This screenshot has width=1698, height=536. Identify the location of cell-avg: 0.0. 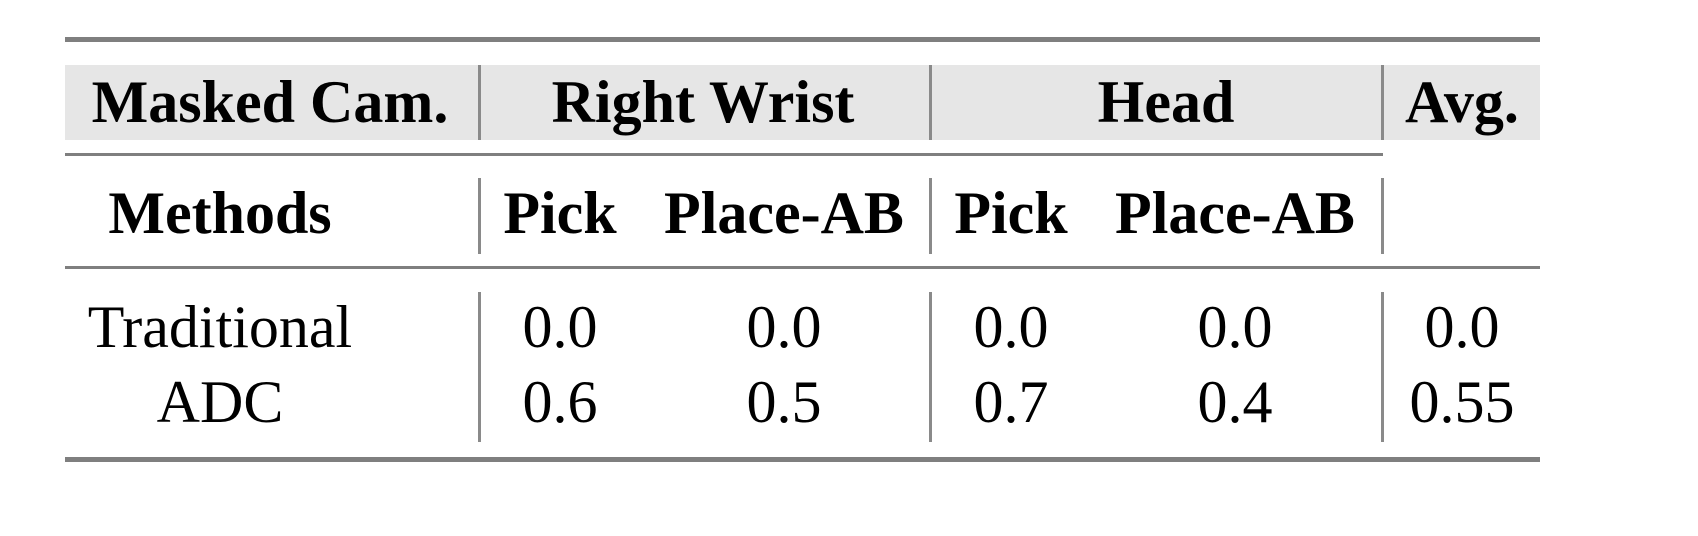
(1462, 327).